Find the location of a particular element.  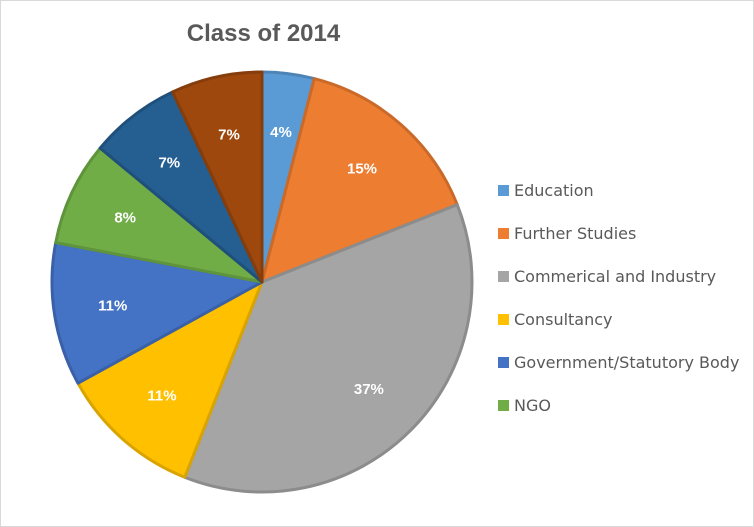

legend-item: NGO is located at coordinates (618, 405).